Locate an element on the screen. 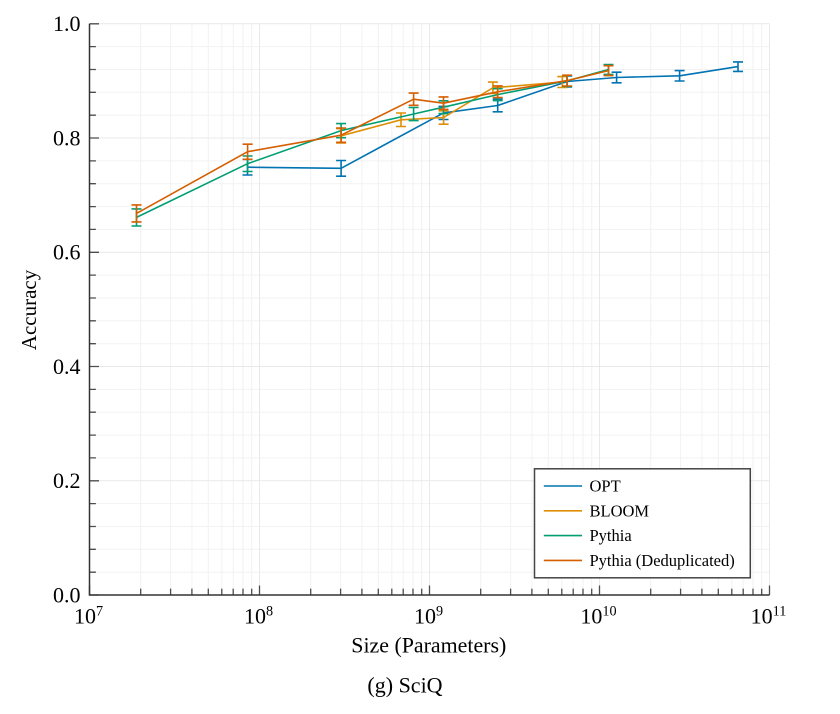  svg-text: 0.6 is located at coordinates (67, 252).